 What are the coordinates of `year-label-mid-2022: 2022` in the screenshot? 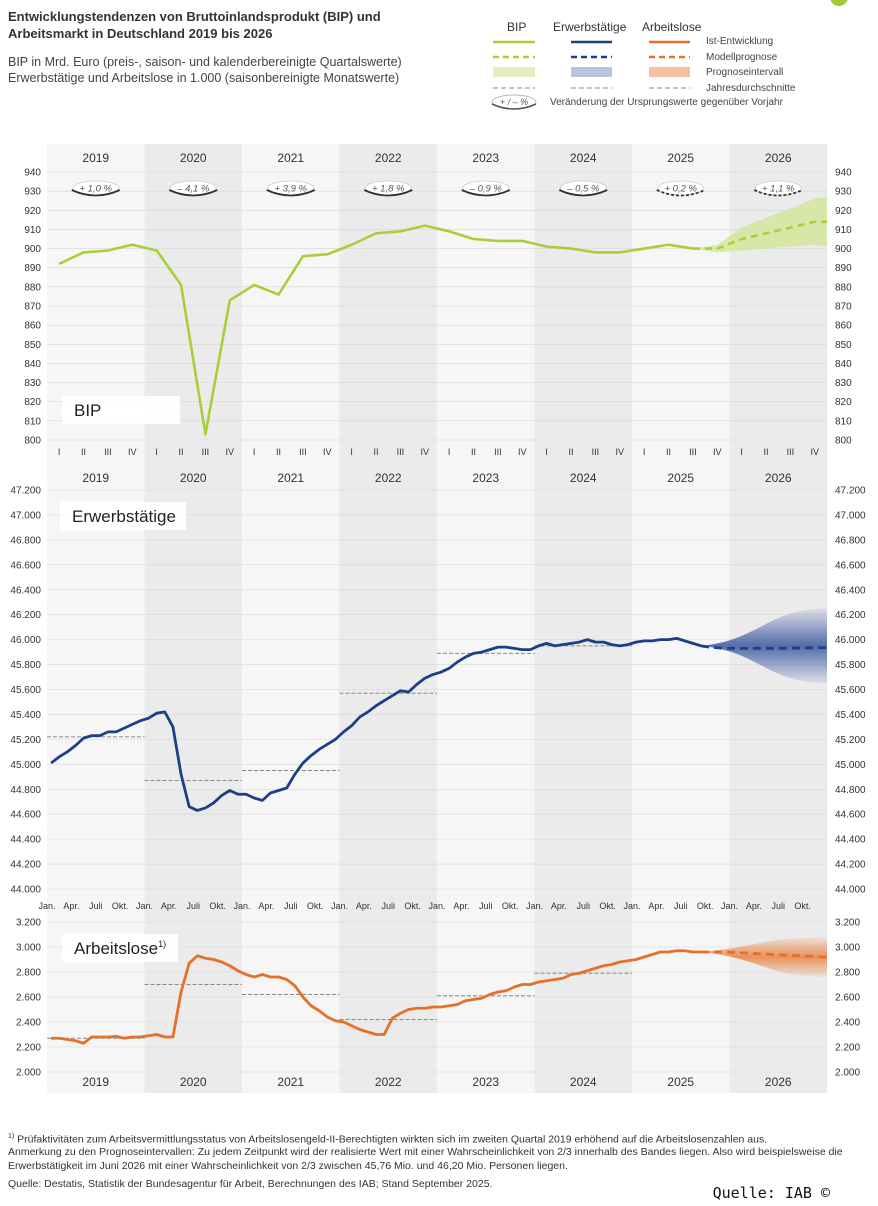 It's located at (388, 478).